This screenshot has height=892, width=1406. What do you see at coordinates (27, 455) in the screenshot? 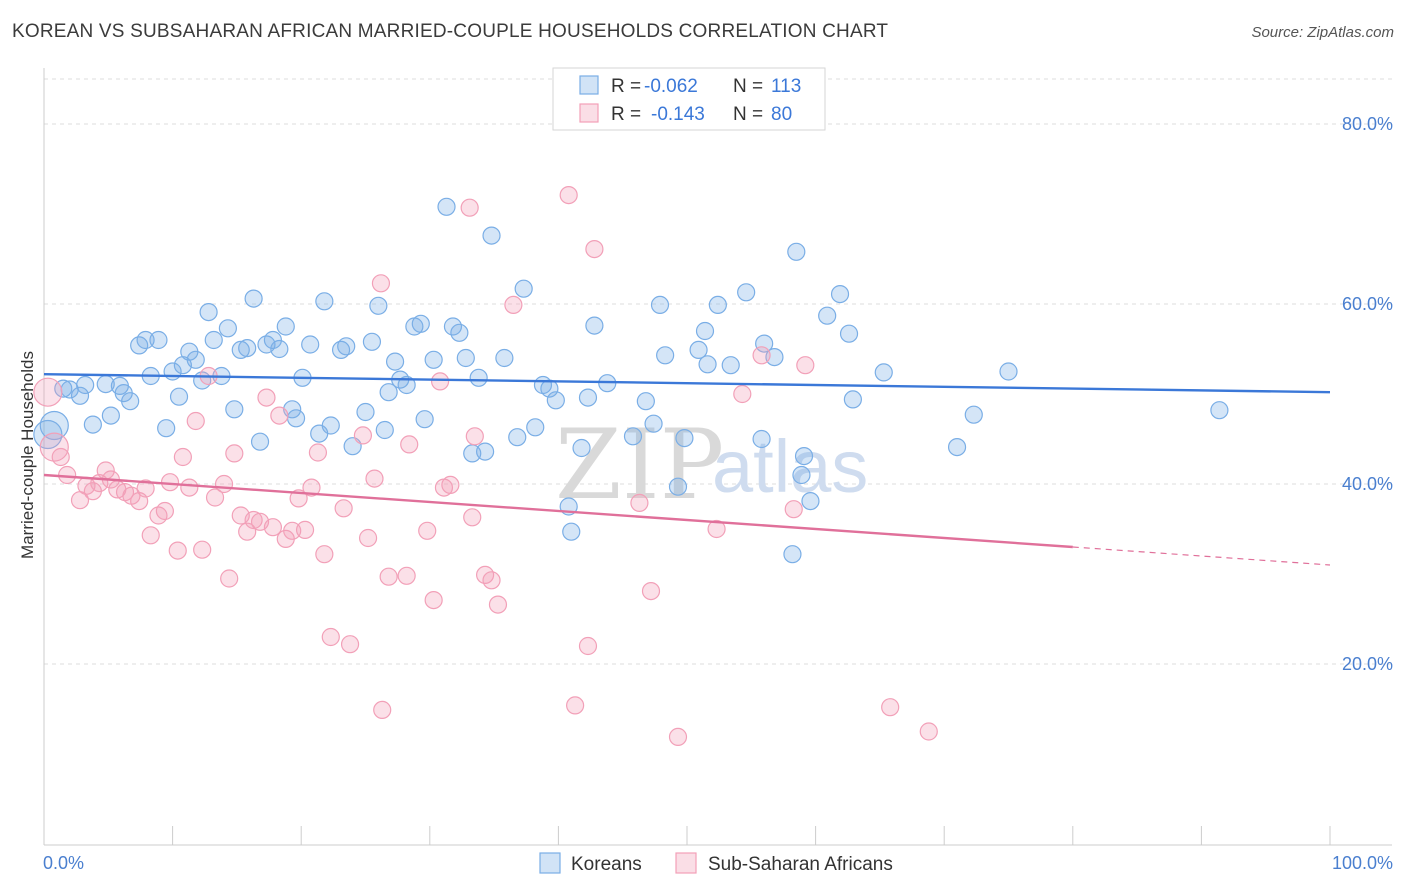
I see `y-axis-title: Married-couple Households` at bounding box center [27, 455].